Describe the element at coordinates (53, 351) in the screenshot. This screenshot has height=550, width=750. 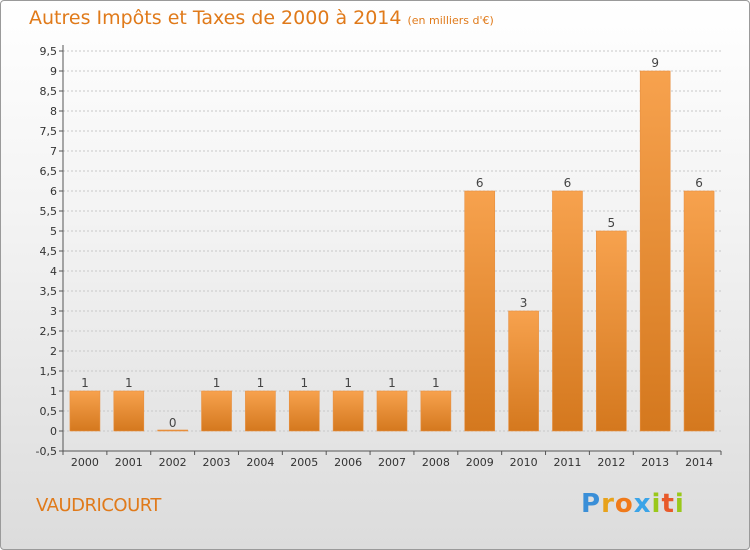
I see `y-tick-label: 2` at that location.